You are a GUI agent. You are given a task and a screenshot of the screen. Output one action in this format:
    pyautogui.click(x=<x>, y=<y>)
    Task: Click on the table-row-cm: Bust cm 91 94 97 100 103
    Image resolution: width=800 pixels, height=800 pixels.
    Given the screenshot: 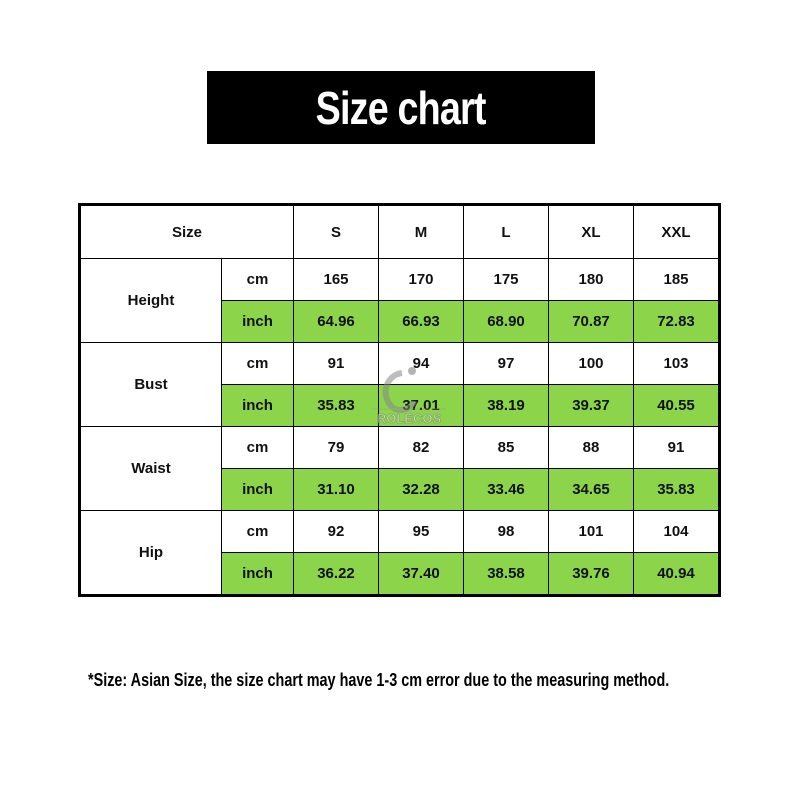 What is the action you would take?
    pyautogui.click(x=399, y=384)
    